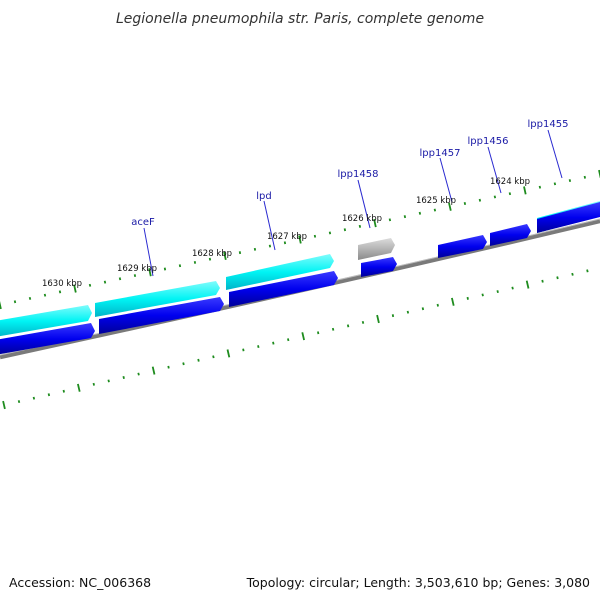  Describe the element at coordinates (280, 272) in the screenshot. I see `cds-forward-lpd` at that location.